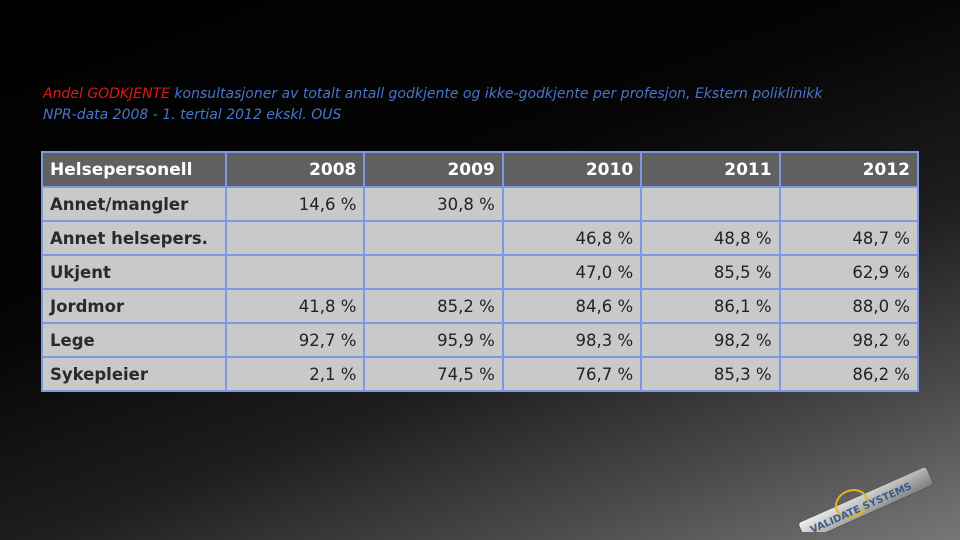 Image resolution: width=960 pixels, height=540 pixels. What do you see at coordinates (572, 272) in the screenshot?
I see `table-cell: 47,0 %` at bounding box center [572, 272].